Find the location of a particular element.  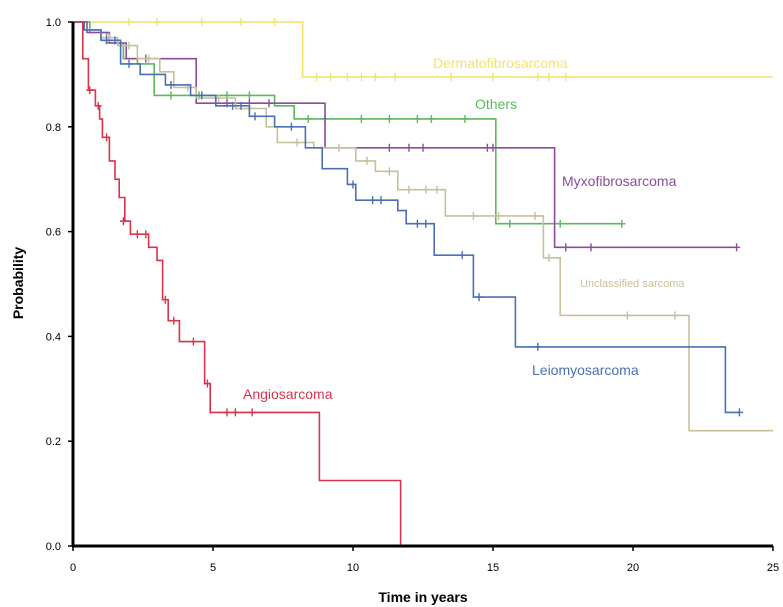

x-tick-label: 5 is located at coordinates (213, 568).